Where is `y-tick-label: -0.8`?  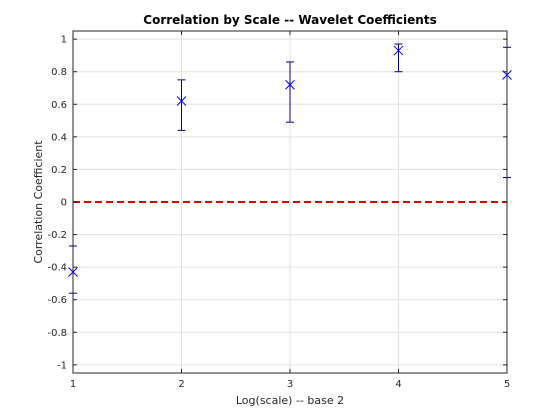 y-tick-label: -0.8 is located at coordinates (57, 333).